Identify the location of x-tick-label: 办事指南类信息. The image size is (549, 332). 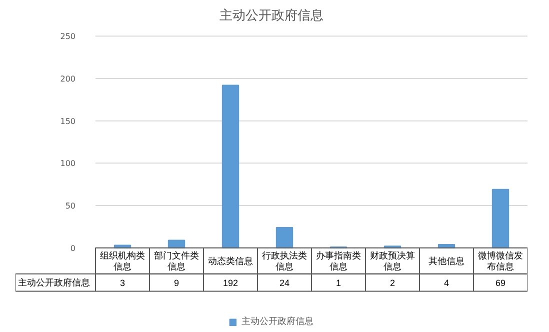
(338, 261).